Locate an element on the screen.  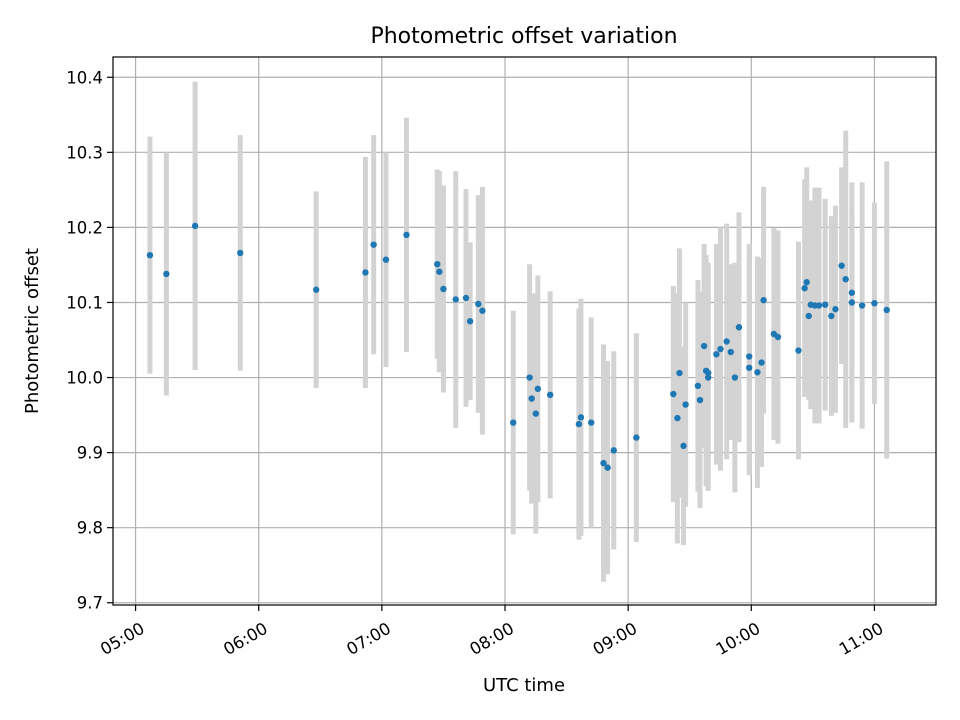
x-tick-label: 07:00 is located at coordinates (368, 639).